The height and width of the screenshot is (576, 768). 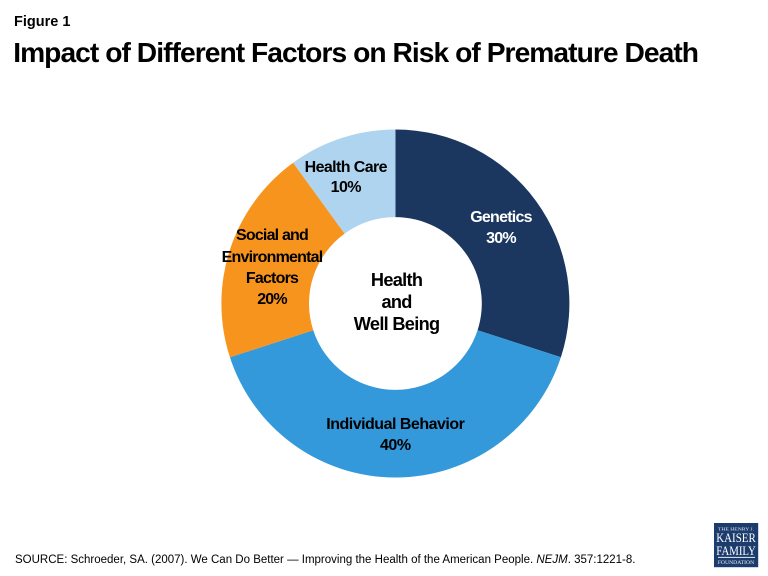 What do you see at coordinates (736, 551) in the screenshot?
I see `svg-text: FAMILY` at bounding box center [736, 551].